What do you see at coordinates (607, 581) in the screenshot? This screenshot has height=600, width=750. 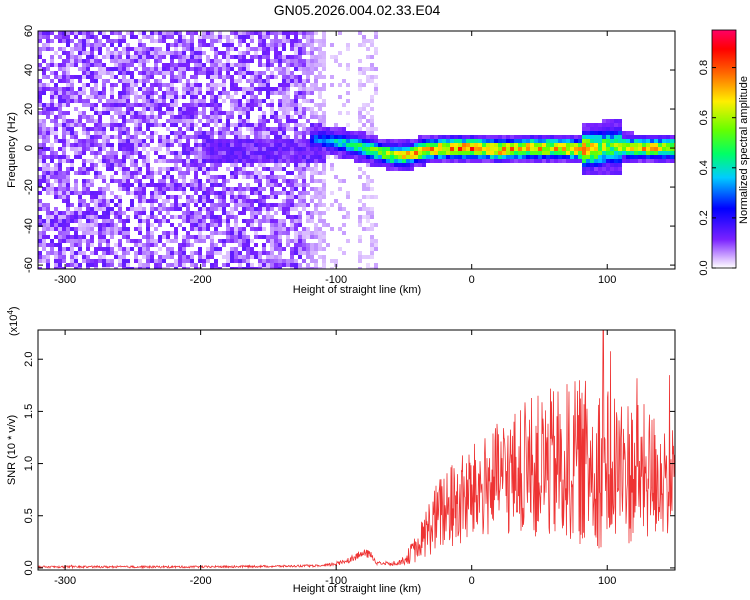 I see `x-tick-label: 100` at bounding box center [607, 581].